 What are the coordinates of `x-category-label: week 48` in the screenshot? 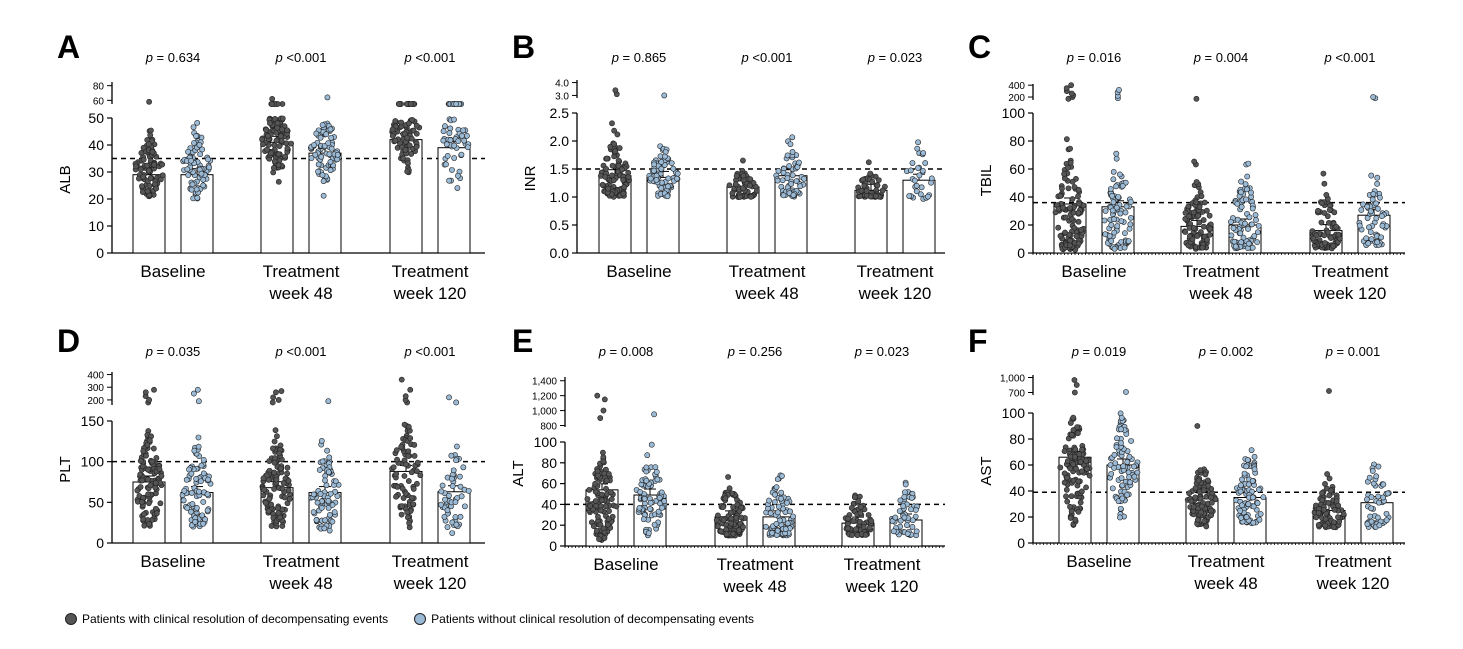 It's located at (1225, 583).